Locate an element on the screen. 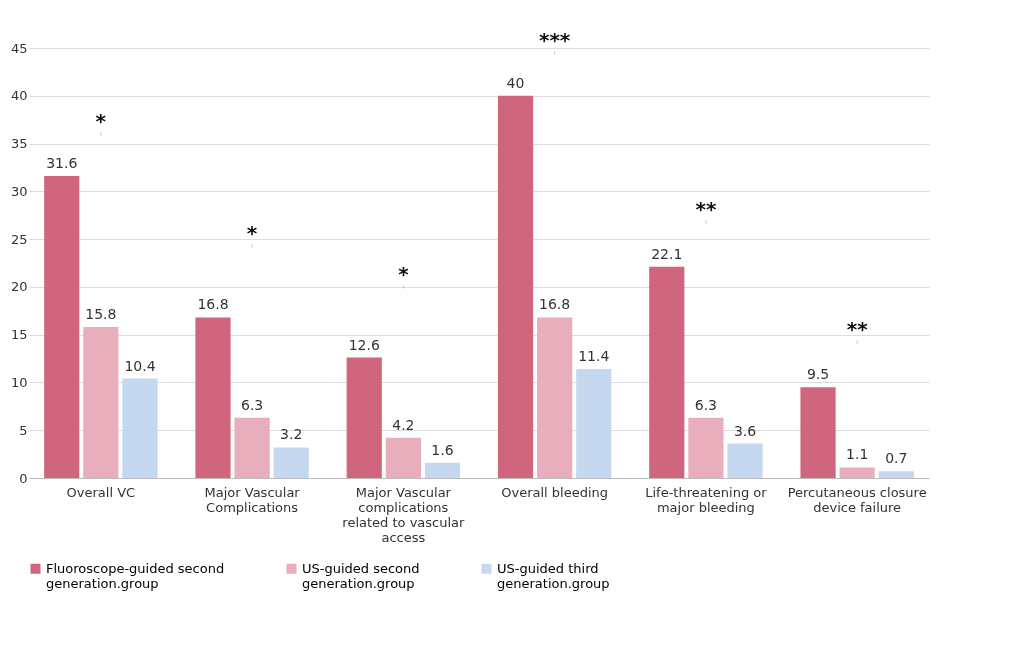 This screenshot has height=649, width=1010. data-label: 3.2 is located at coordinates (291, 434).